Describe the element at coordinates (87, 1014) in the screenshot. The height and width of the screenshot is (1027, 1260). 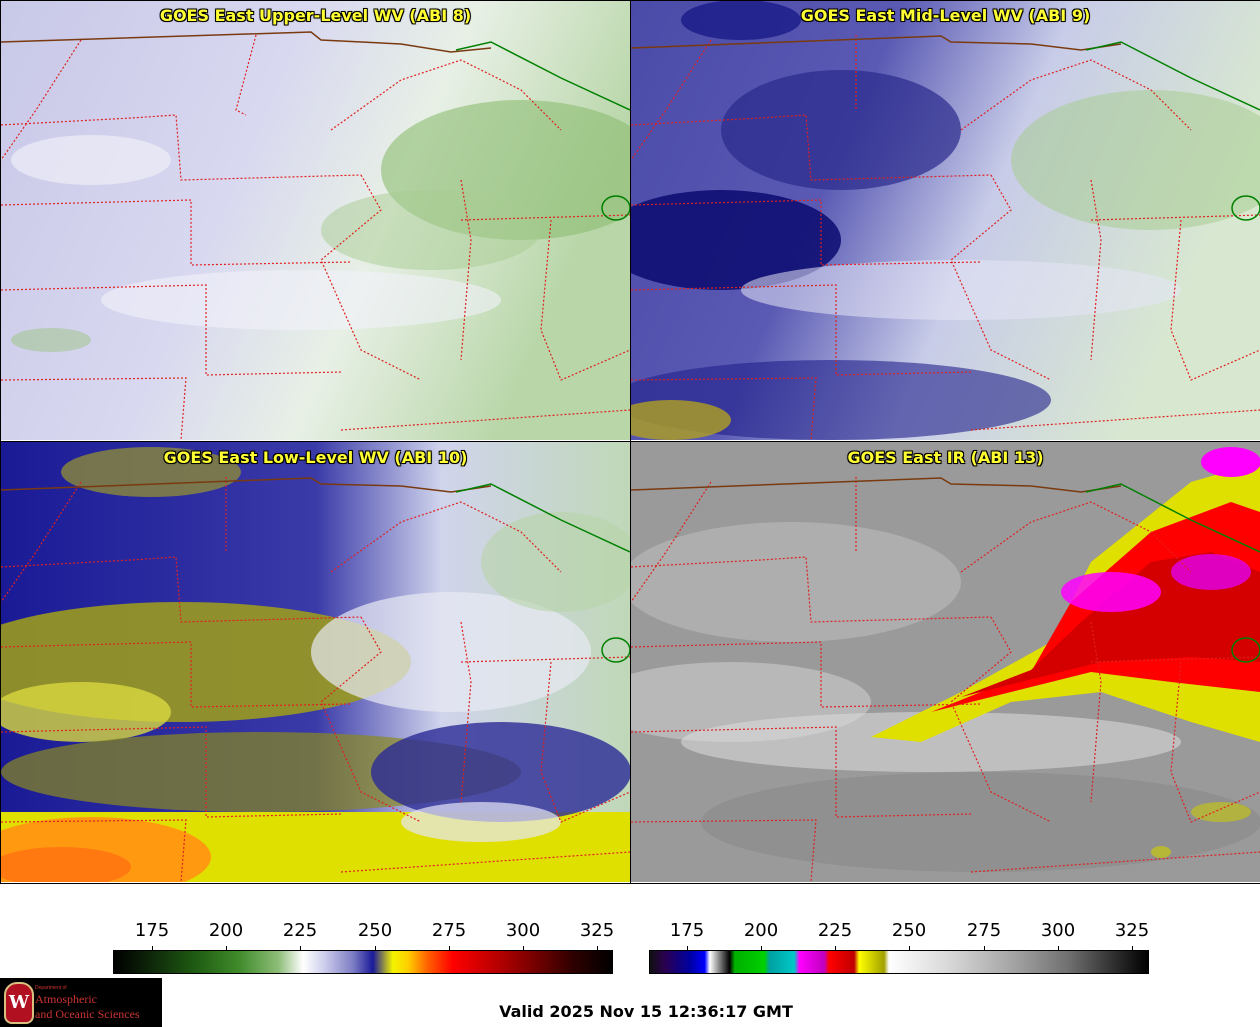
I see `logo-name-line2: and Oceanic Sciences` at that location.